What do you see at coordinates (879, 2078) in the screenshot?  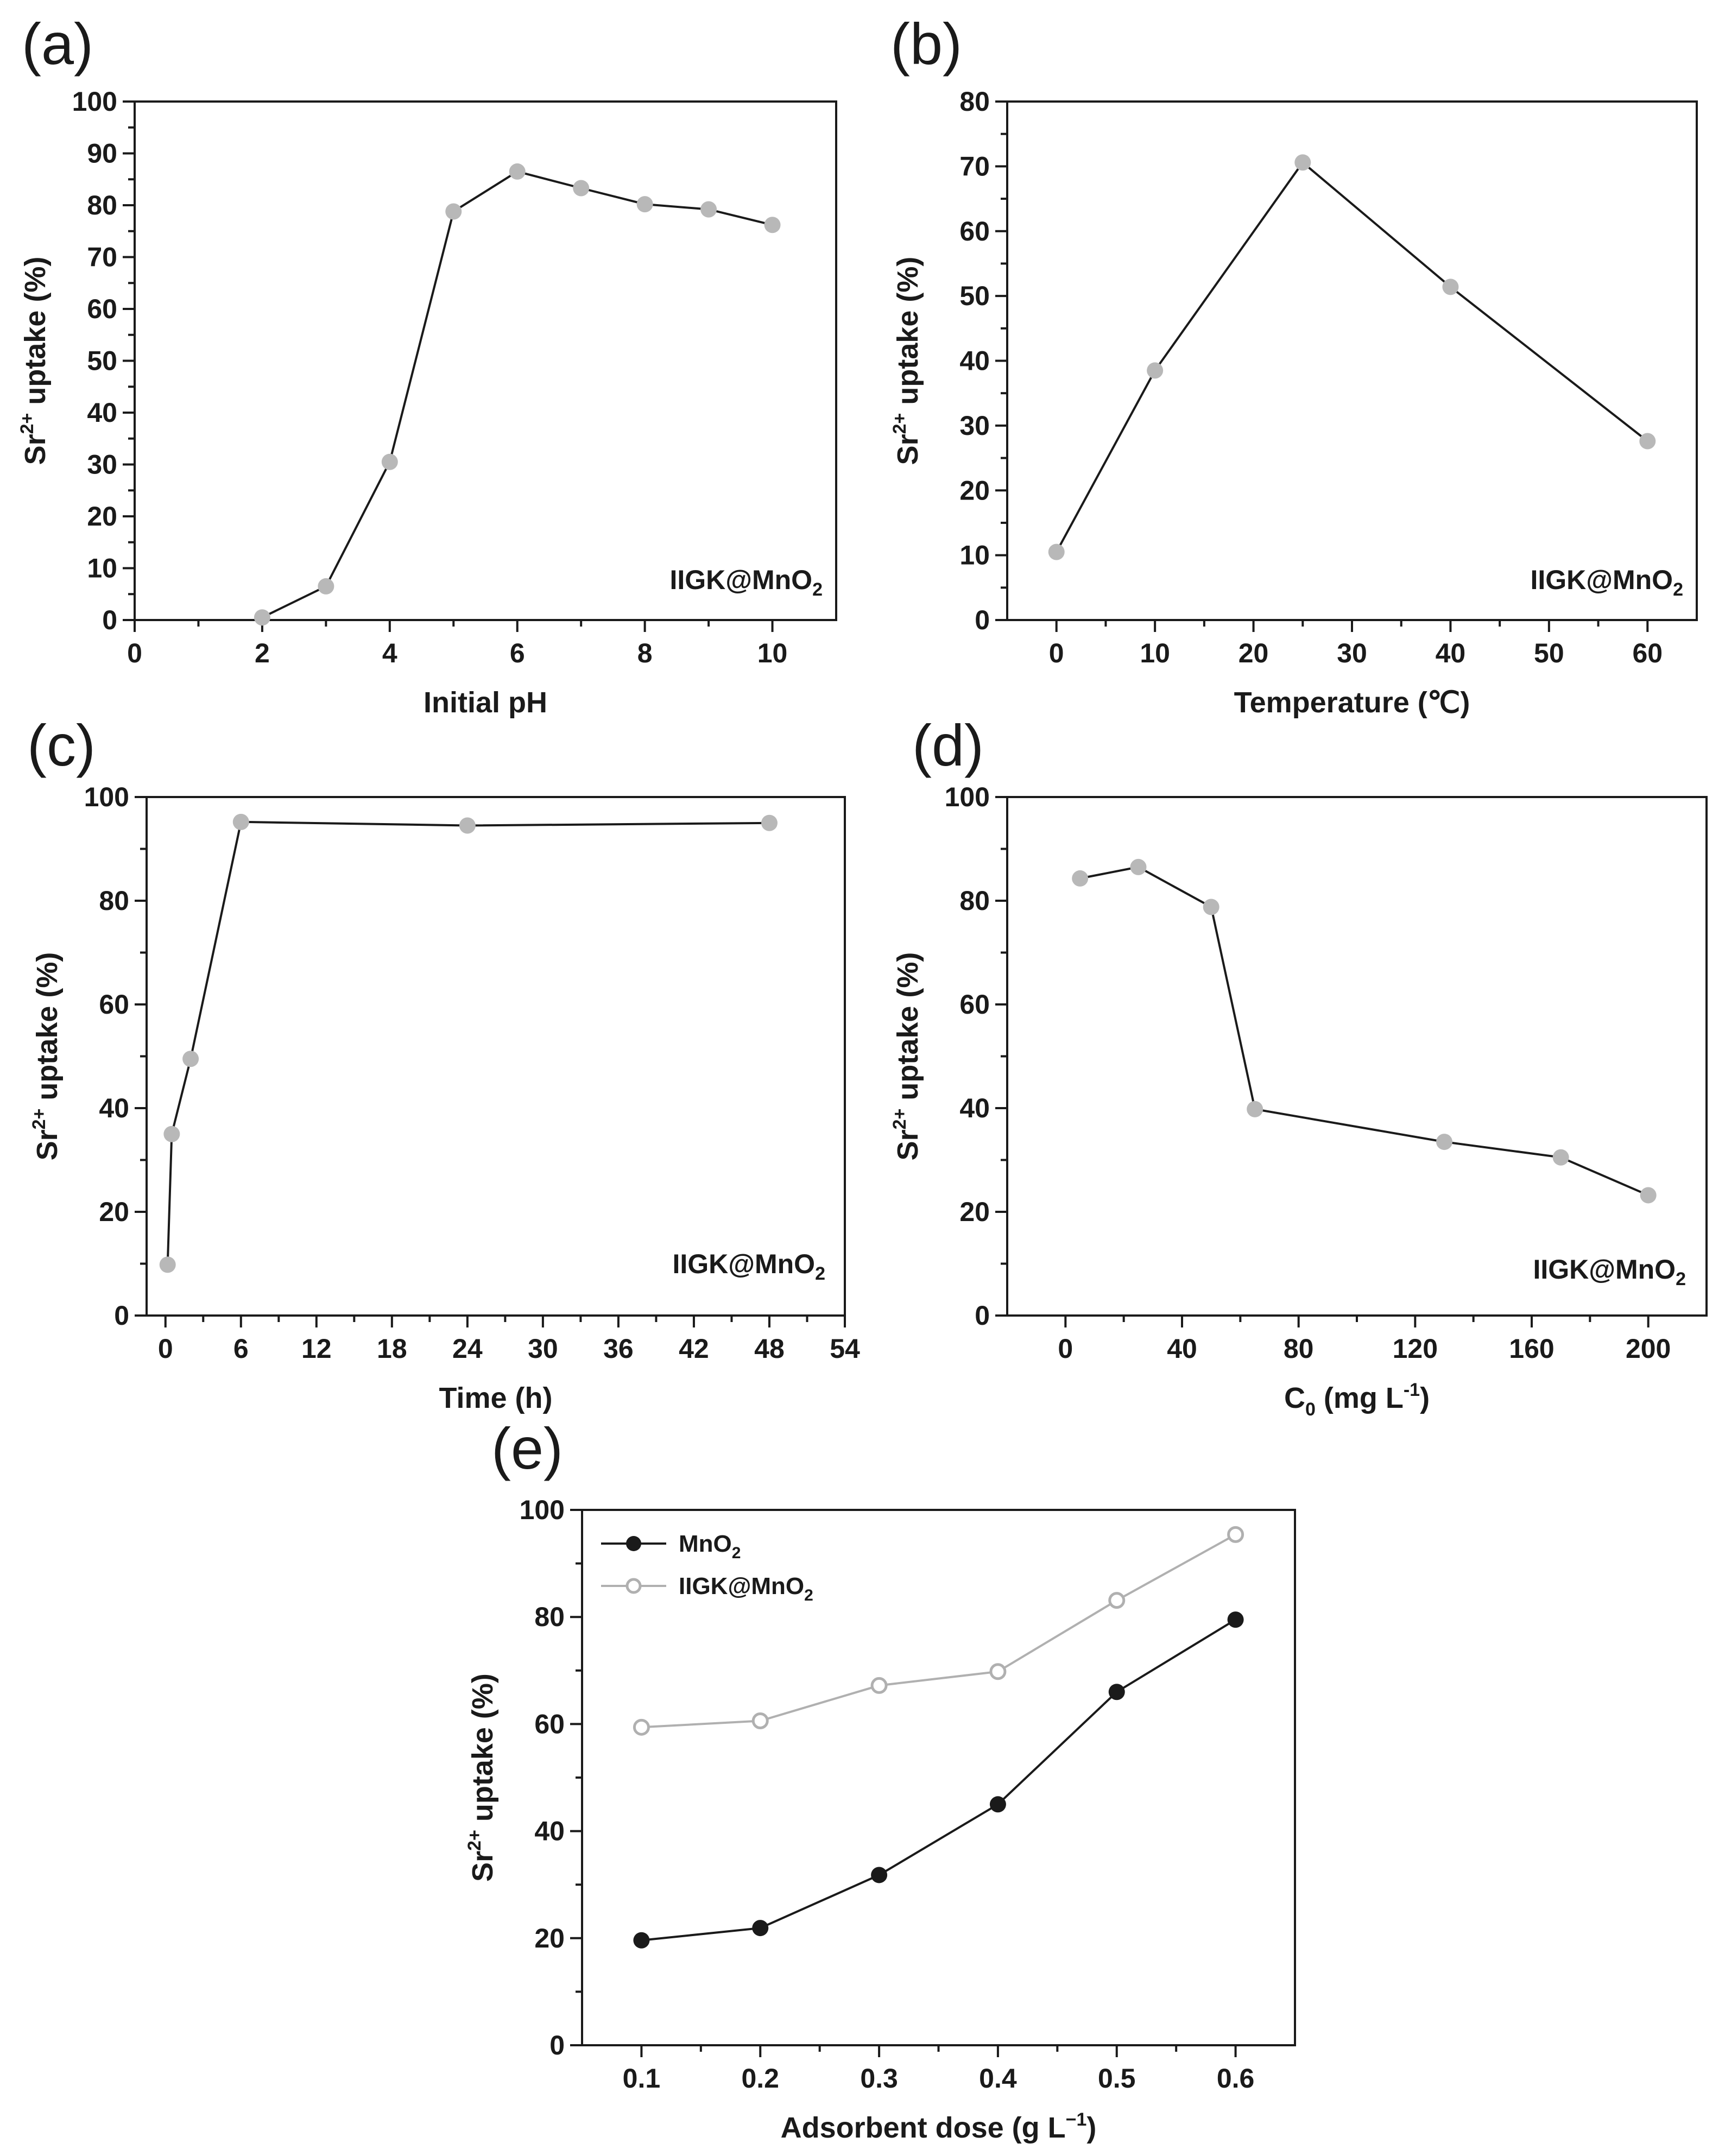 I see `x-tick-label: 0.3` at bounding box center [879, 2078].